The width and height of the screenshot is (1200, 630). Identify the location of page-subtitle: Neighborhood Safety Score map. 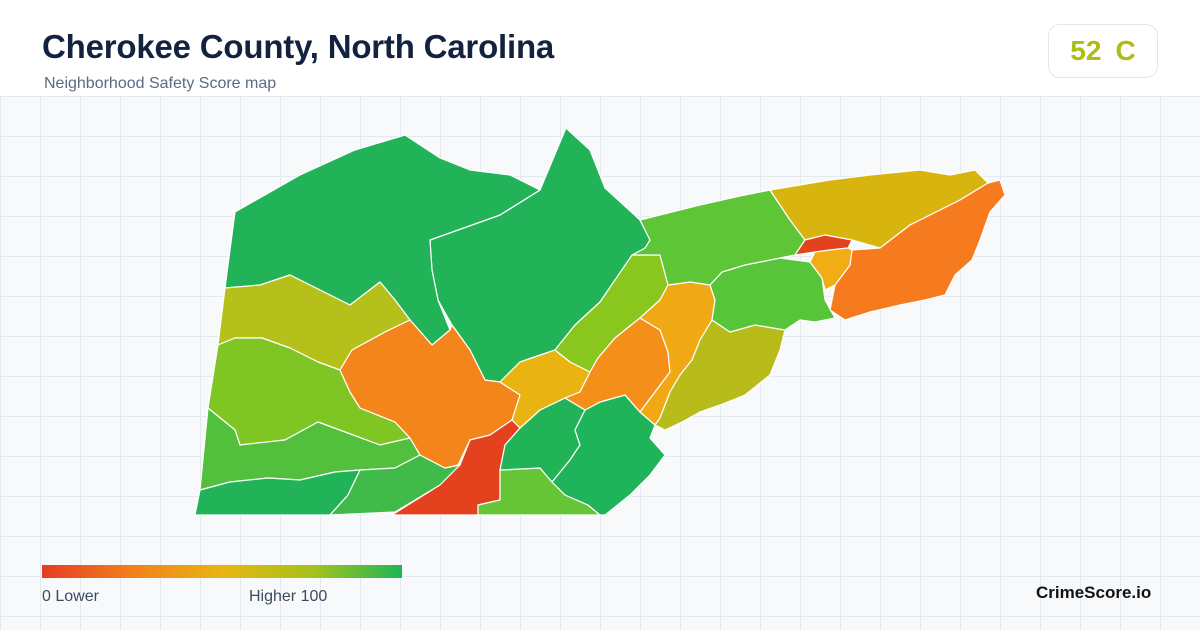
(160, 83).